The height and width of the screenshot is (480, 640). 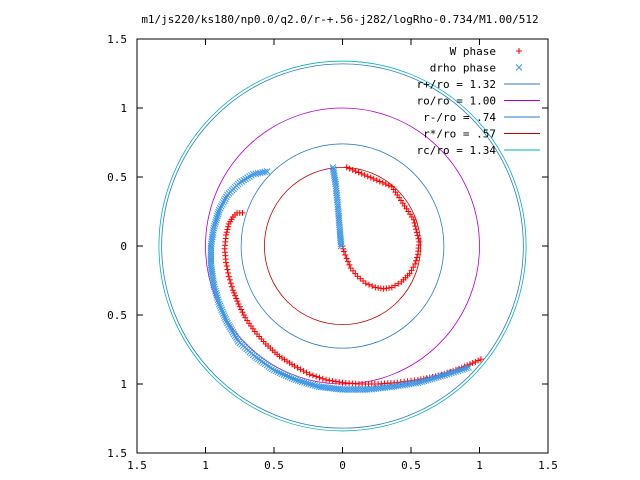 I want to click on legend-label-3: ro/ro = 1.00, so click(x=456, y=101).